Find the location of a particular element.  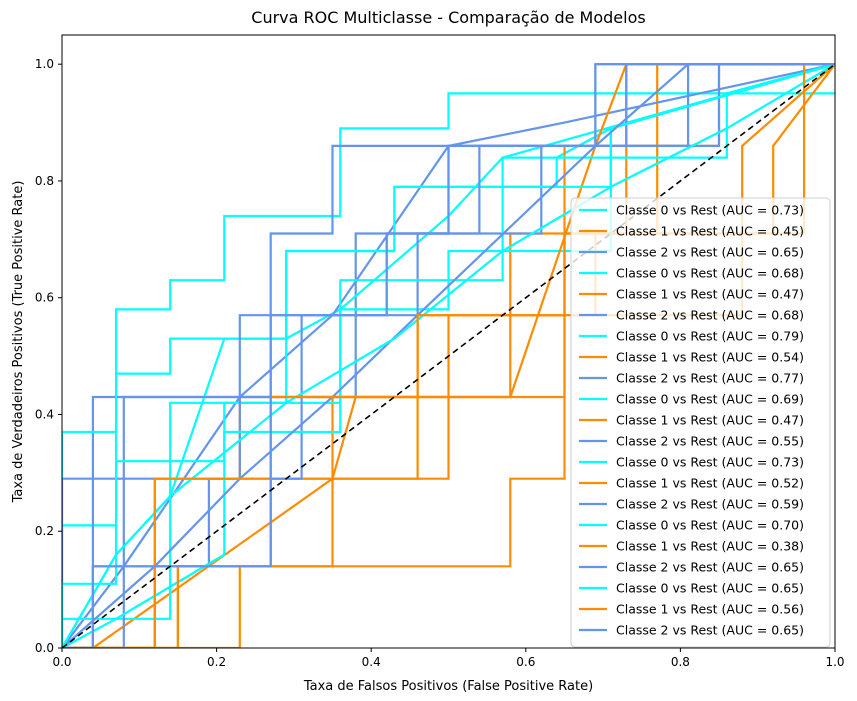

legend-entry-label: Classe 1 vs Rest (AUC = 0.52) is located at coordinates (710, 483).